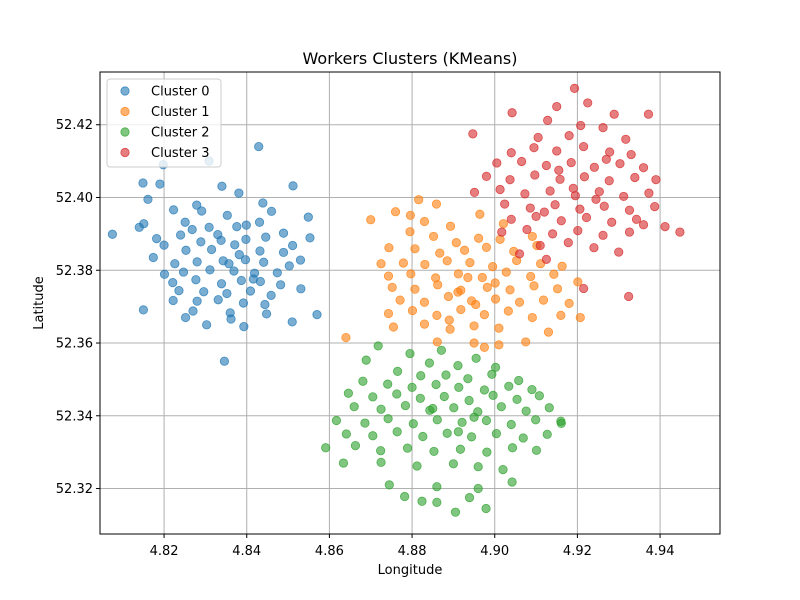 The height and width of the screenshot is (600, 800). I want to click on x-tick-label: 4.86, so click(329, 551).